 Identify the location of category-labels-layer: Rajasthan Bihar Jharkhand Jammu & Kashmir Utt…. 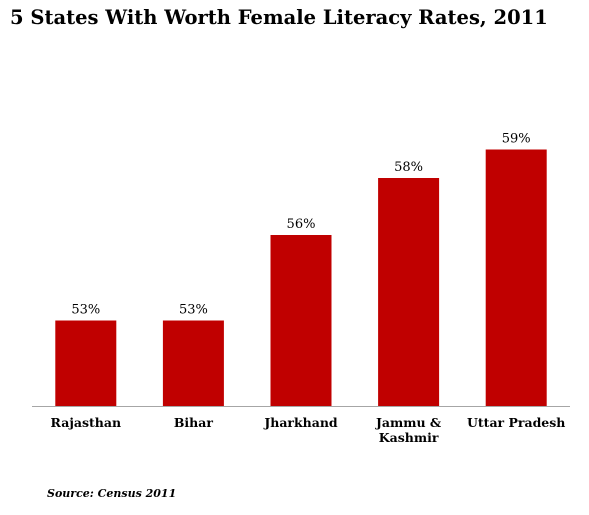
(308, 430).